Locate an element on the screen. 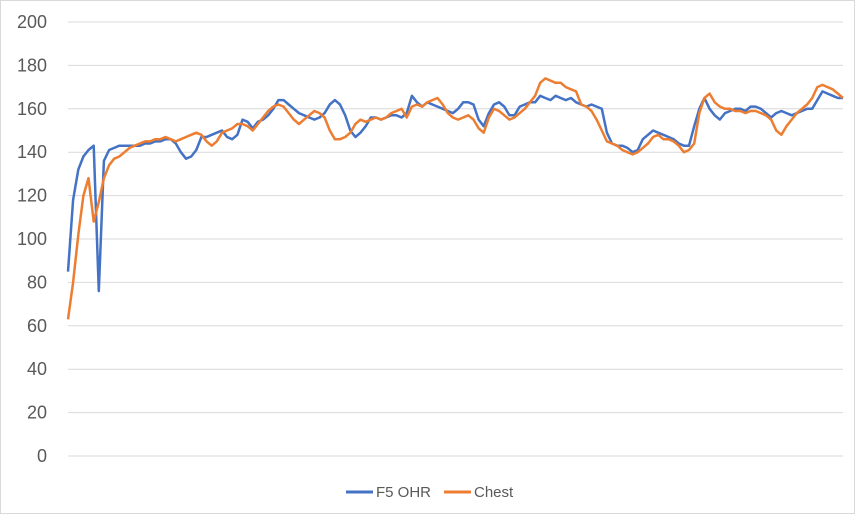  y-tick-label: 60 is located at coordinates (37, 326).